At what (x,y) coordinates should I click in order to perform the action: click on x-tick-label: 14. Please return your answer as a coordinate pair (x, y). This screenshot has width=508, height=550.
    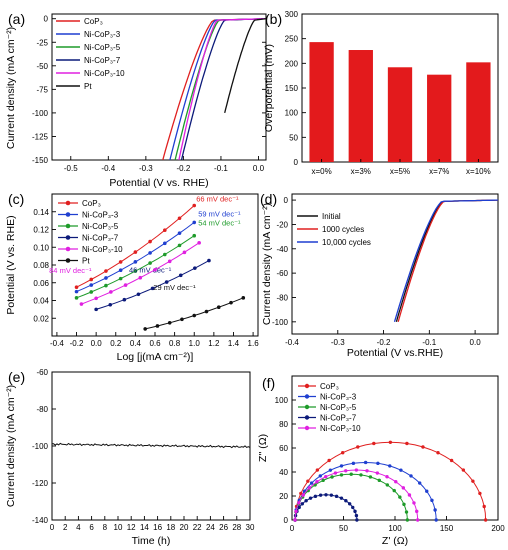
    Looking at the image, I should click on (144, 527).